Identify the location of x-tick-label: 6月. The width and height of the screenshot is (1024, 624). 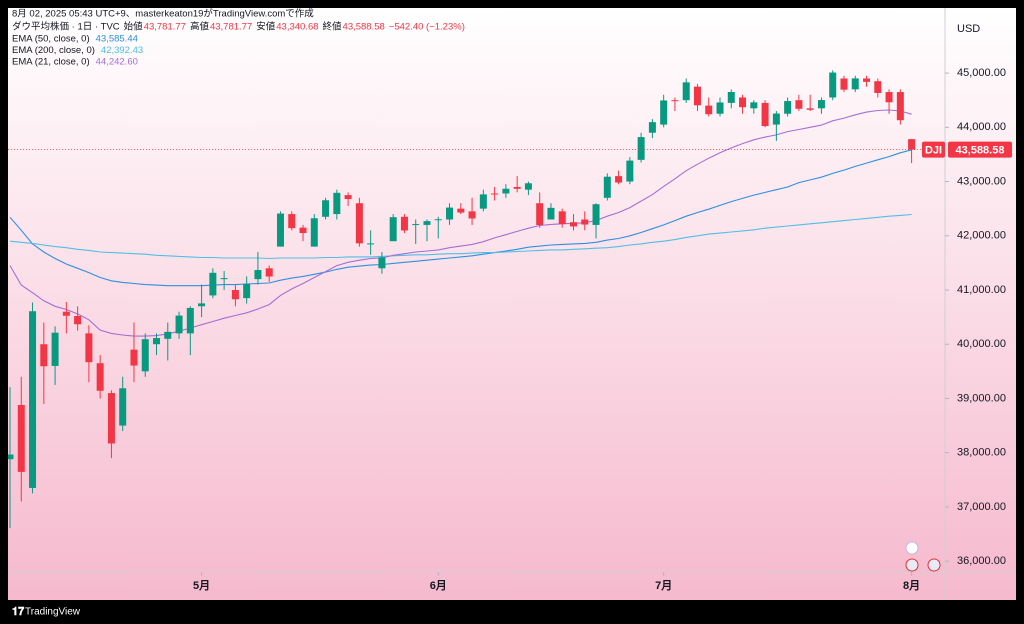
(438, 585).